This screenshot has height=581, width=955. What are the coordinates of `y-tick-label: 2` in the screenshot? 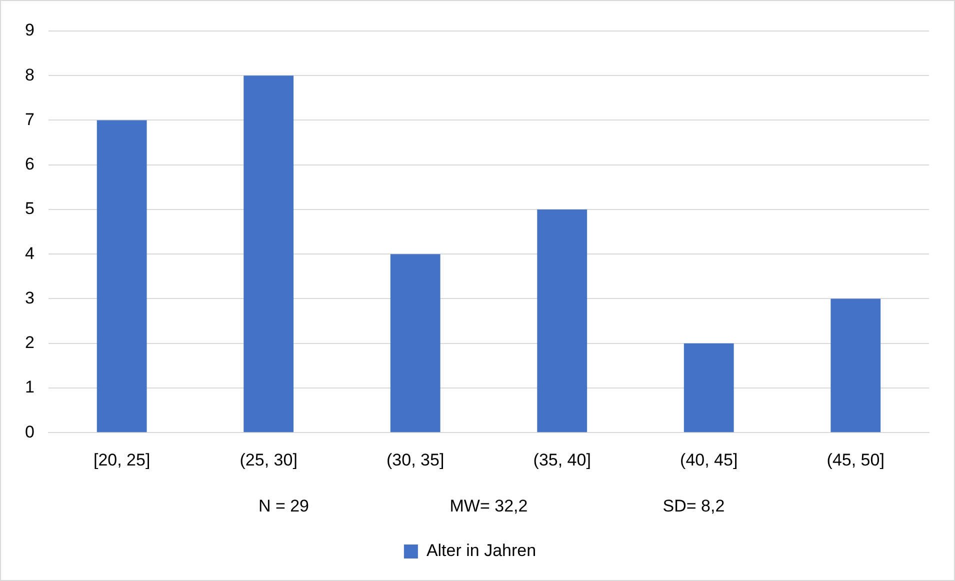 It's located at (29, 342).